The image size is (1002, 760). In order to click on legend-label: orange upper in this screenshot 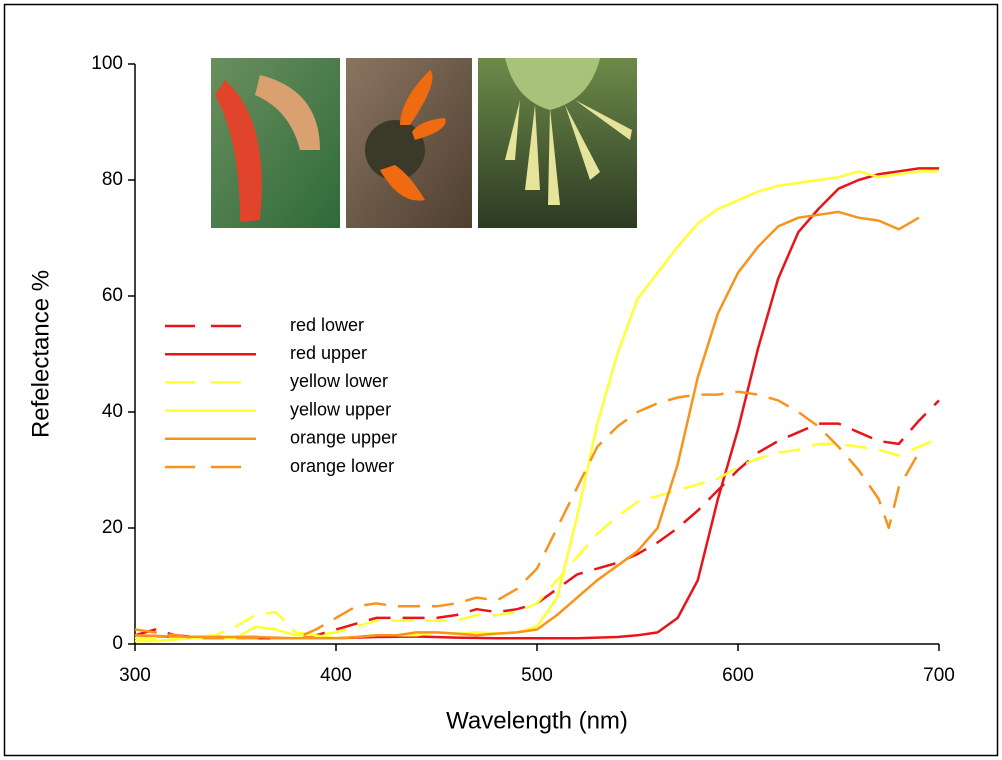, I will do `click(343, 438)`.